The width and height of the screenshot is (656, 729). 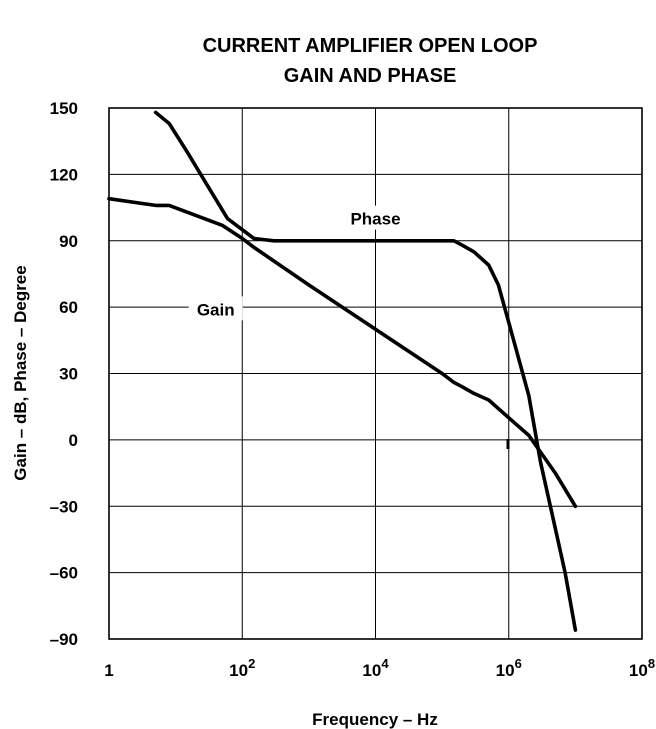 What do you see at coordinates (242, 668) in the screenshot?
I see `x-tick-label: 10²` at bounding box center [242, 668].